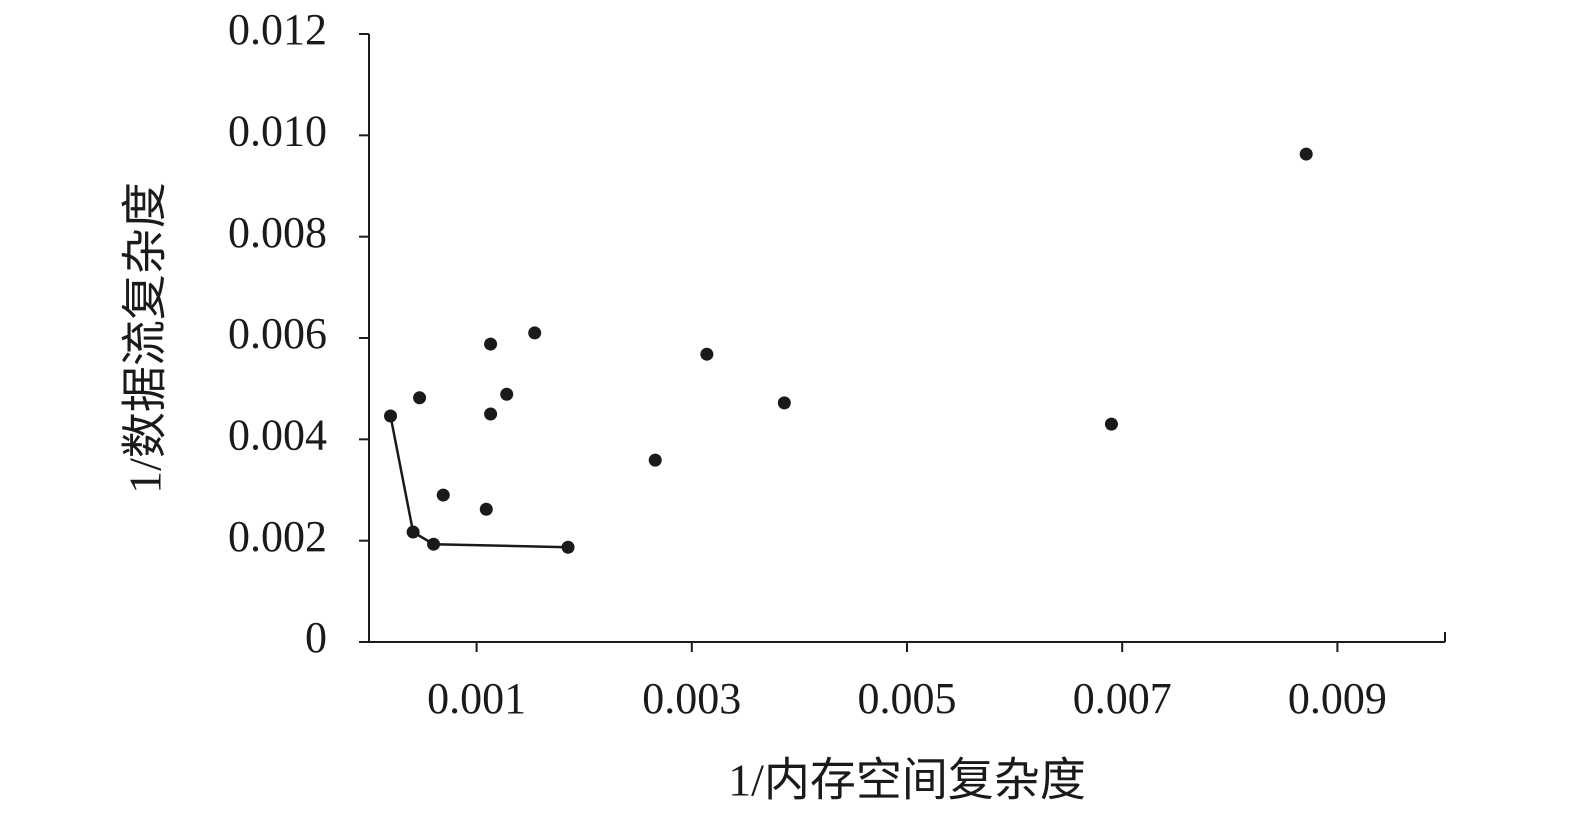  I want to click on x-tick-label: 0.001, so click(476, 698).